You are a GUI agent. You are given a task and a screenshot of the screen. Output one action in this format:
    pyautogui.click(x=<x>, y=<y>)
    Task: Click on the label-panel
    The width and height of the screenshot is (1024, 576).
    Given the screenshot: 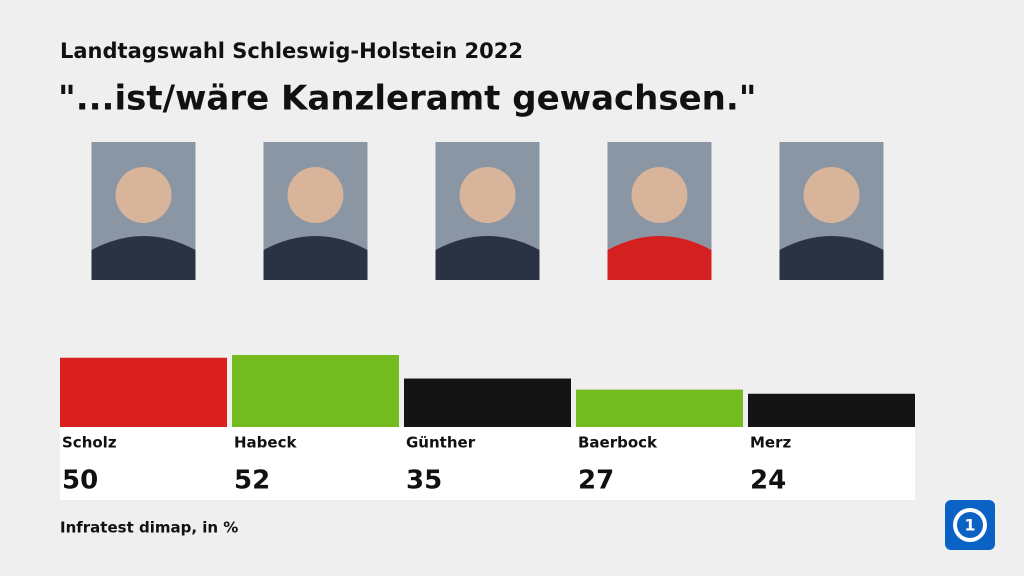 What is the action you would take?
    pyautogui.click(x=487, y=463)
    